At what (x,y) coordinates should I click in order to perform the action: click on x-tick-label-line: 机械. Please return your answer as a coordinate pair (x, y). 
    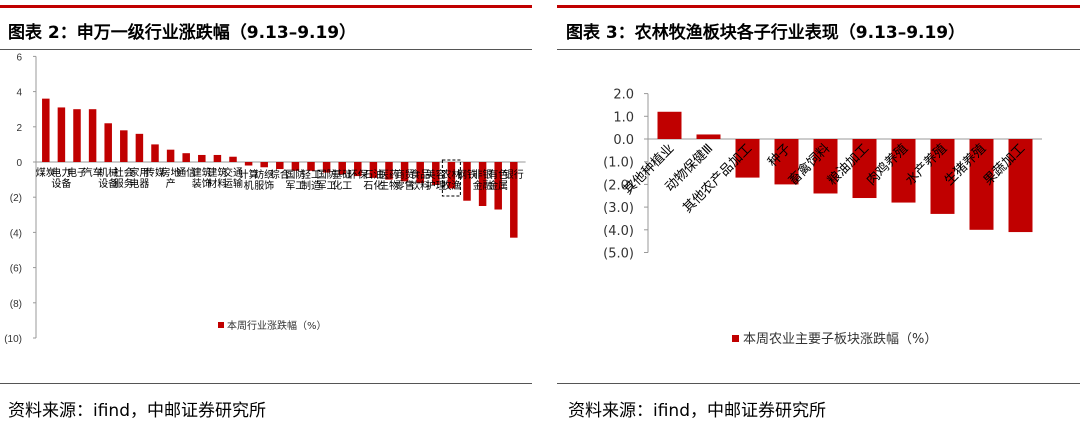
    Looking at the image, I should click on (108, 172).